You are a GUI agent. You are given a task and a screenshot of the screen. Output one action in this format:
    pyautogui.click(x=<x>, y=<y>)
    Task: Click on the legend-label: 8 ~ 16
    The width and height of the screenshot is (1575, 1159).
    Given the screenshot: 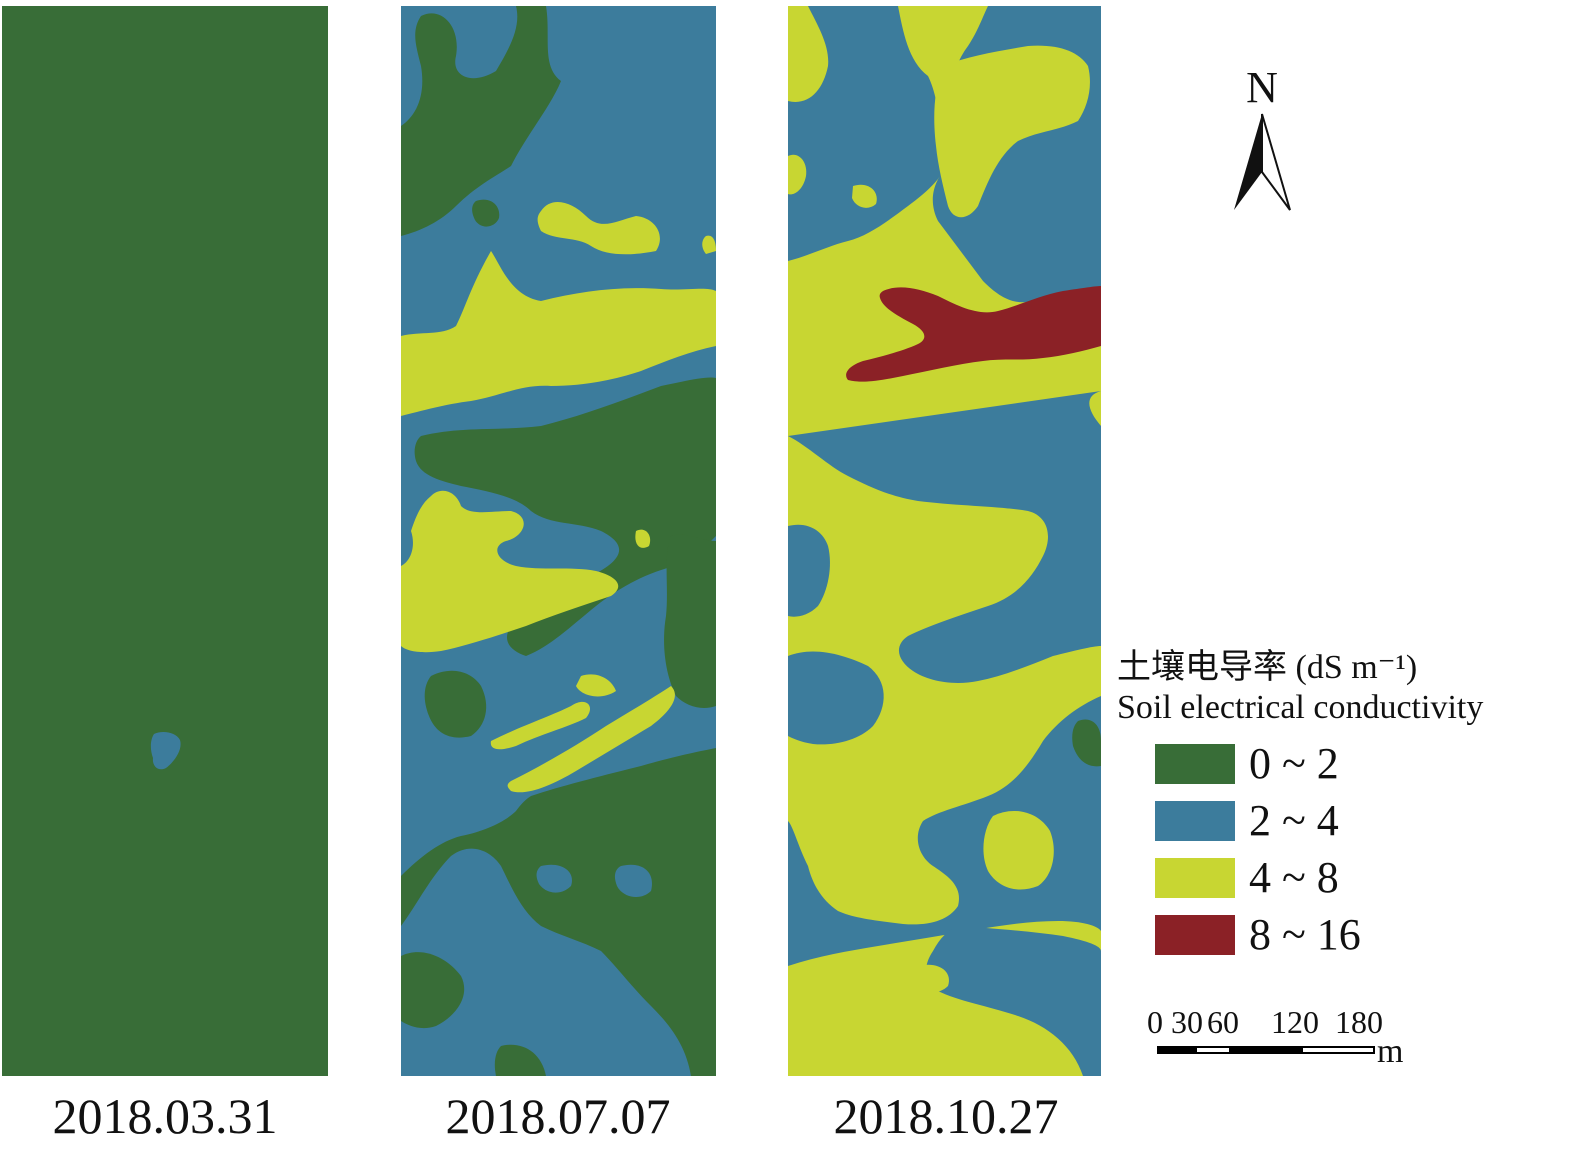 What is the action you would take?
    pyautogui.click(x=1305, y=934)
    